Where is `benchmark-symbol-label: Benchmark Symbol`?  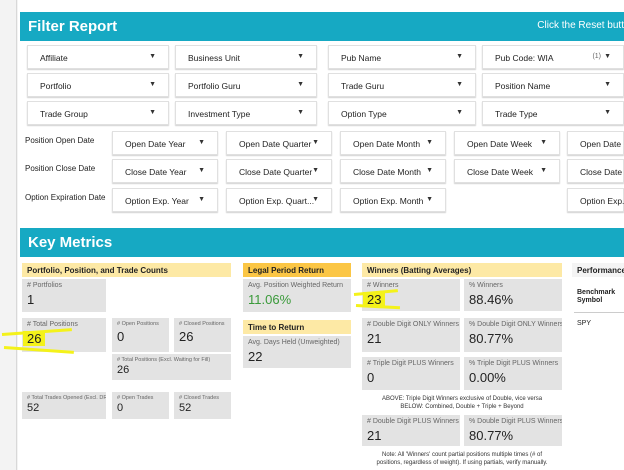 benchmark-symbol-label: Benchmark Symbol is located at coordinates (596, 297).